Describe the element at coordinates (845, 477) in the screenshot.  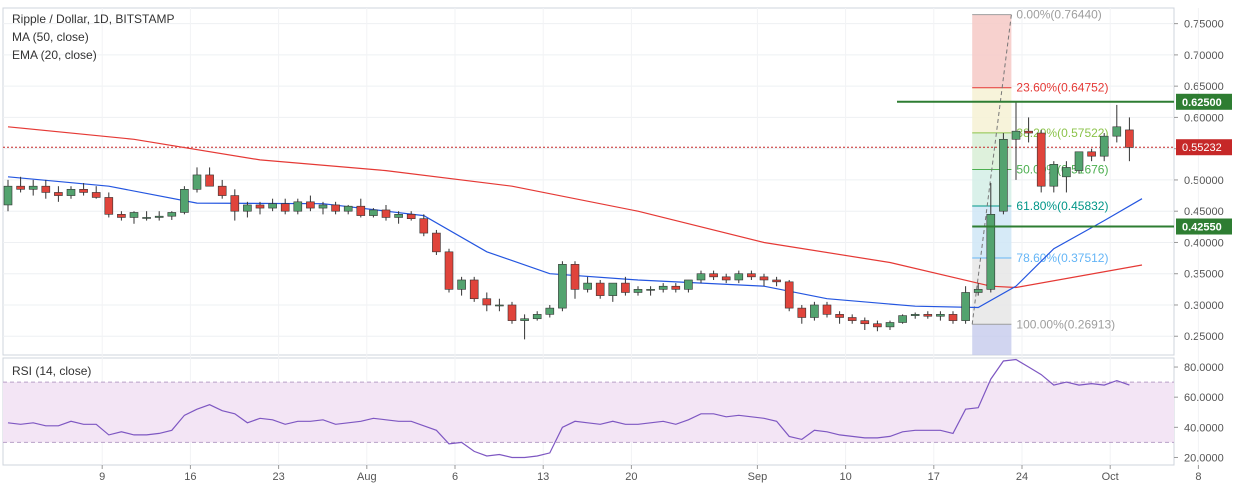
I see `x-tick-label: 10` at that location.